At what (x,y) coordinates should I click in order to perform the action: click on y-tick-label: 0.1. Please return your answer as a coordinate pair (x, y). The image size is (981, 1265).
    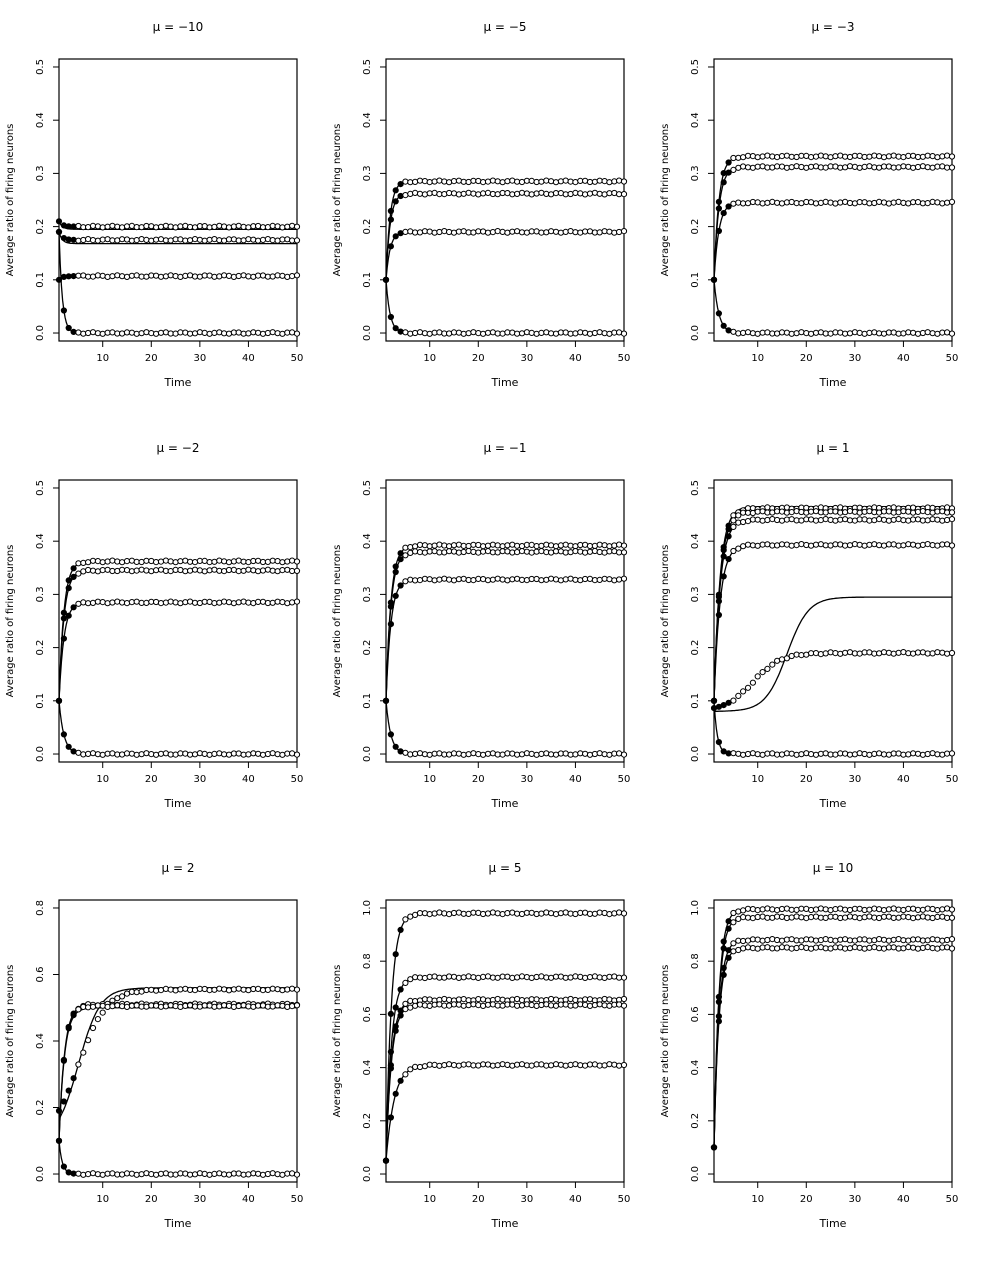
    Looking at the image, I should click on (367, 701).